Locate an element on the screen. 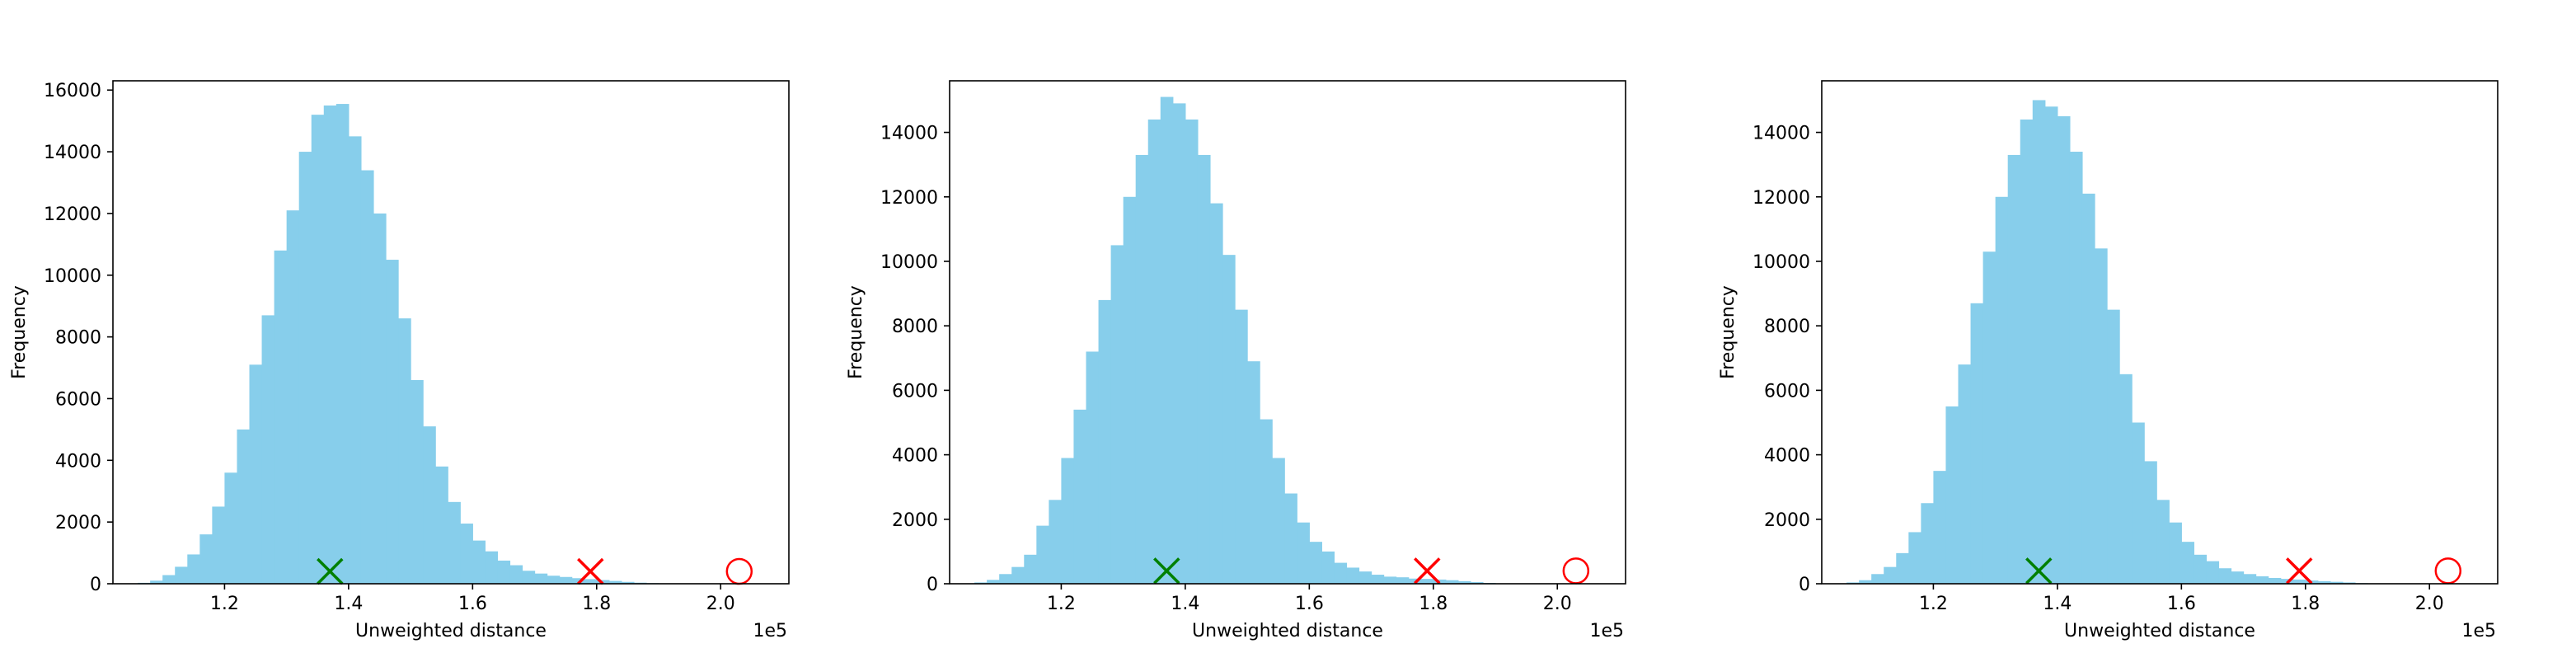 The height and width of the screenshot is (653, 2576). x-offset-label: 1e5 is located at coordinates (770, 631).